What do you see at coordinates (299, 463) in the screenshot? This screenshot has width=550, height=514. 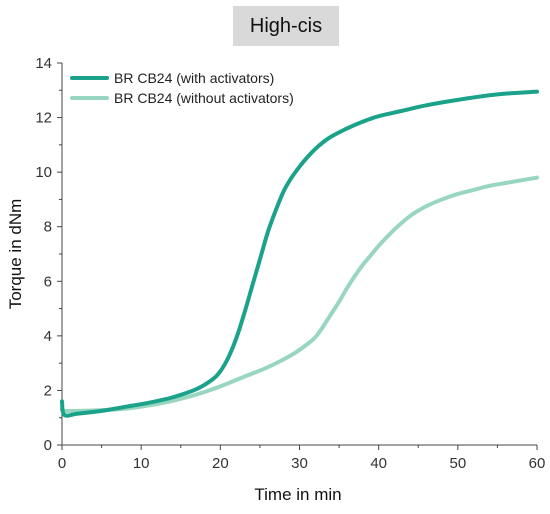 I see `x-tick-label: 30` at bounding box center [299, 463].